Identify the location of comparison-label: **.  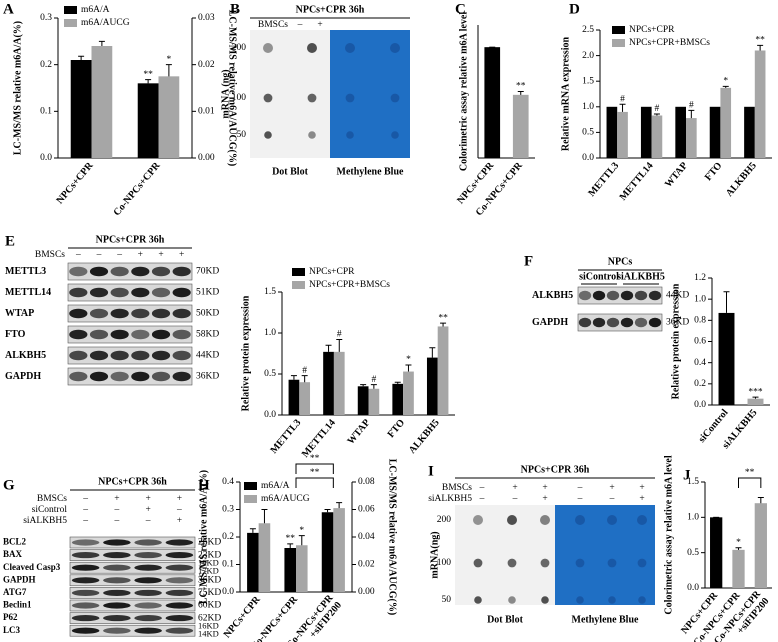
(315, 473).